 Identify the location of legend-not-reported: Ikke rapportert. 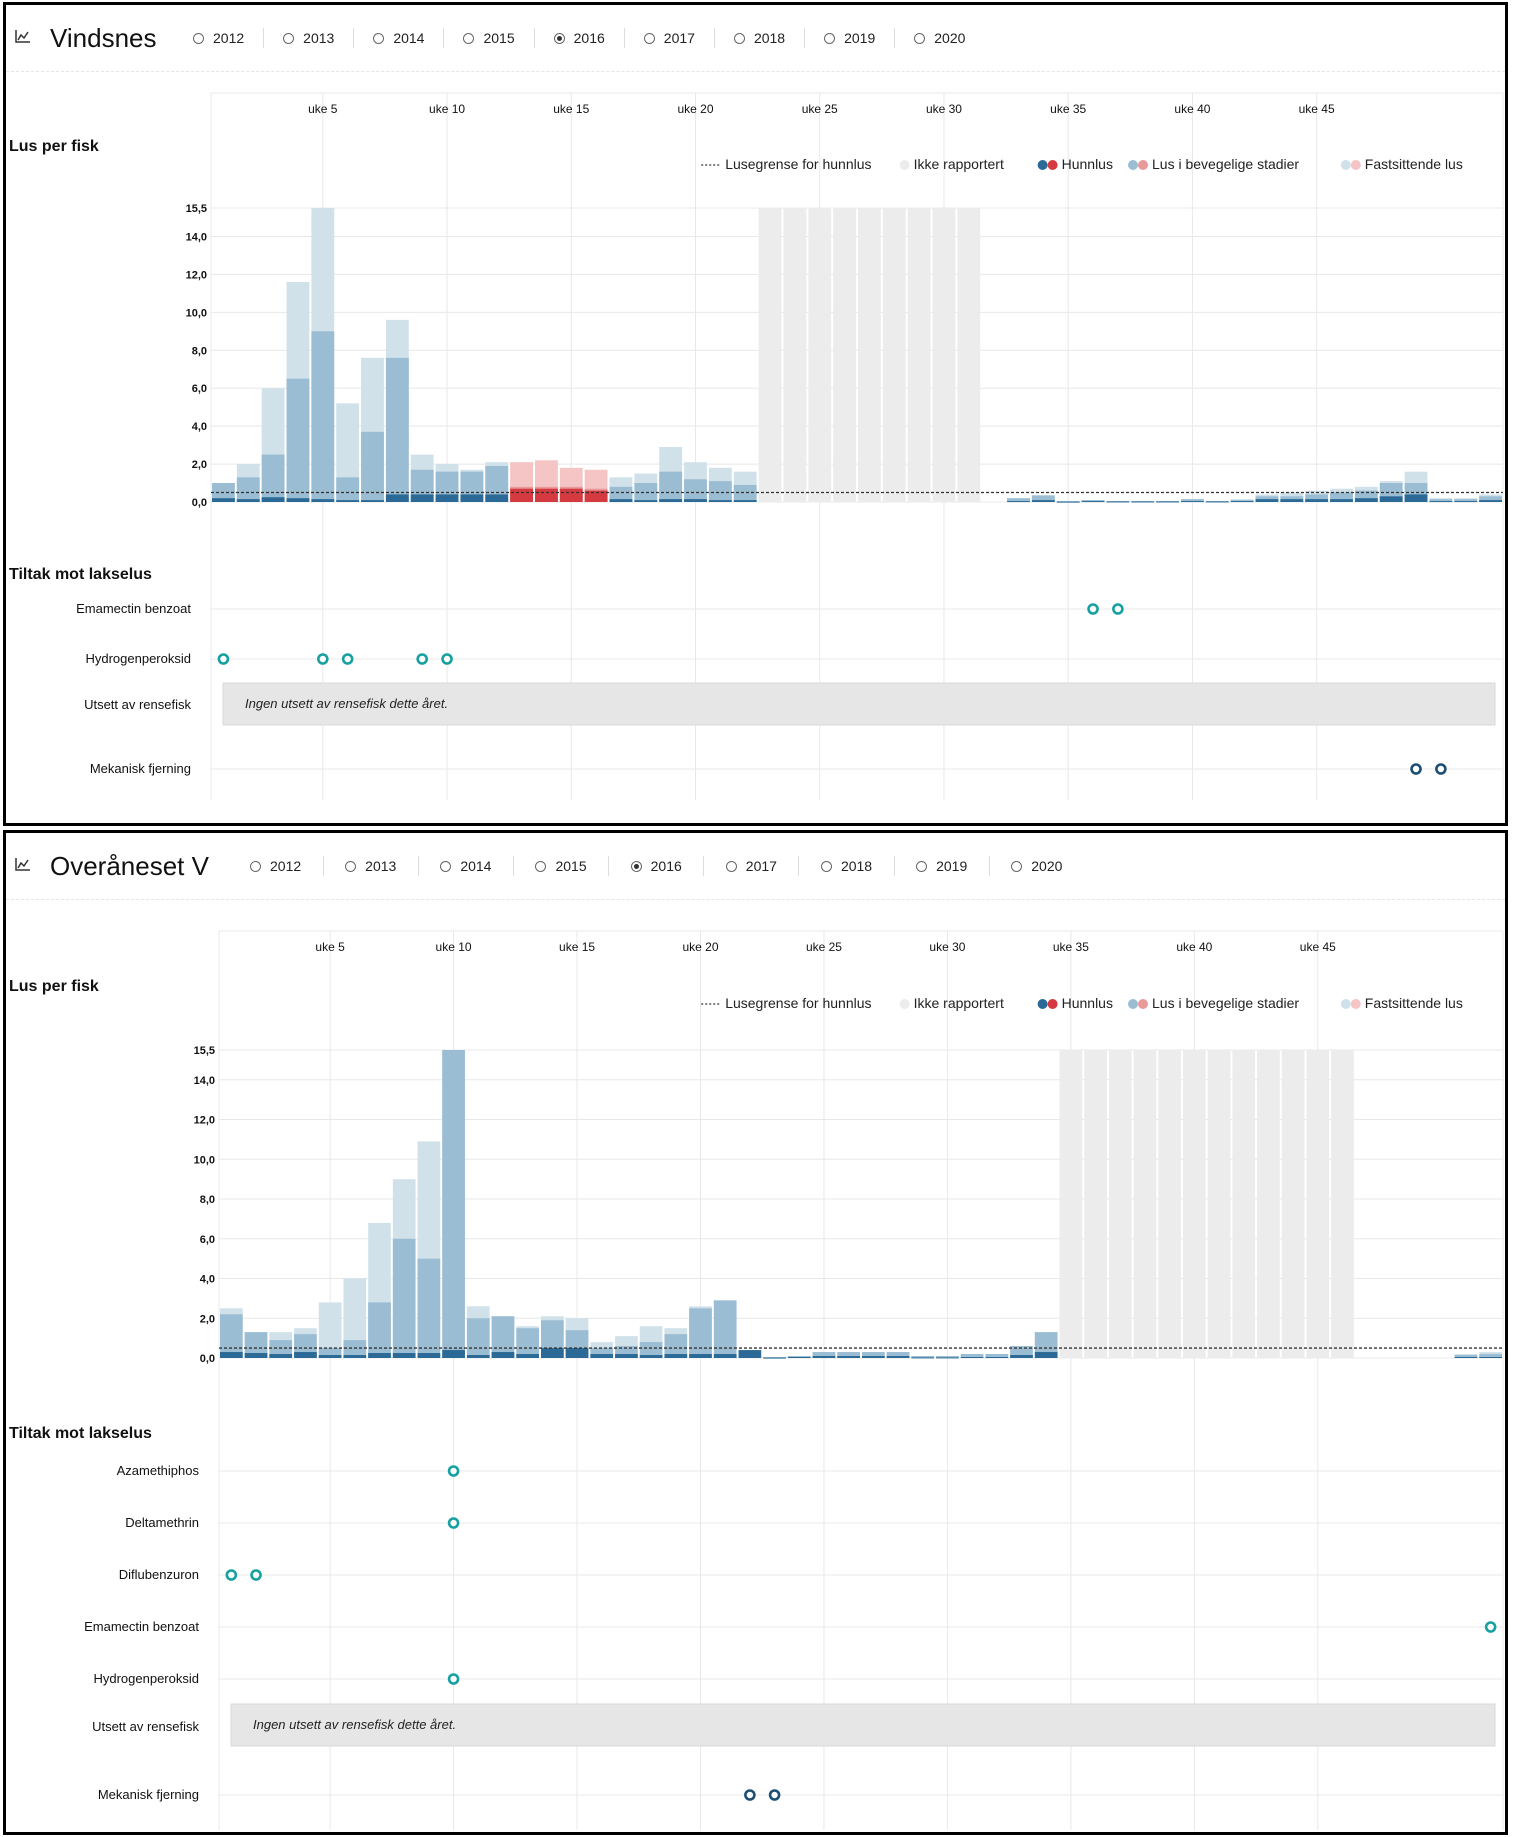
(951, 1003).